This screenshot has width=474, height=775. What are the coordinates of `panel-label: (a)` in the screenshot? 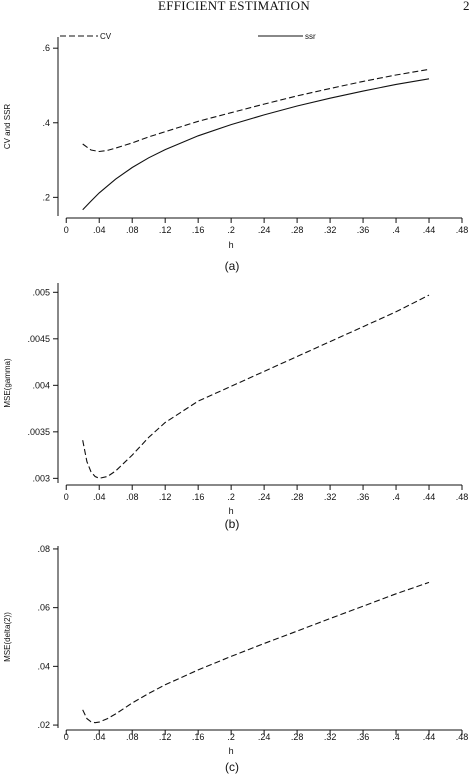 It's located at (232, 266).